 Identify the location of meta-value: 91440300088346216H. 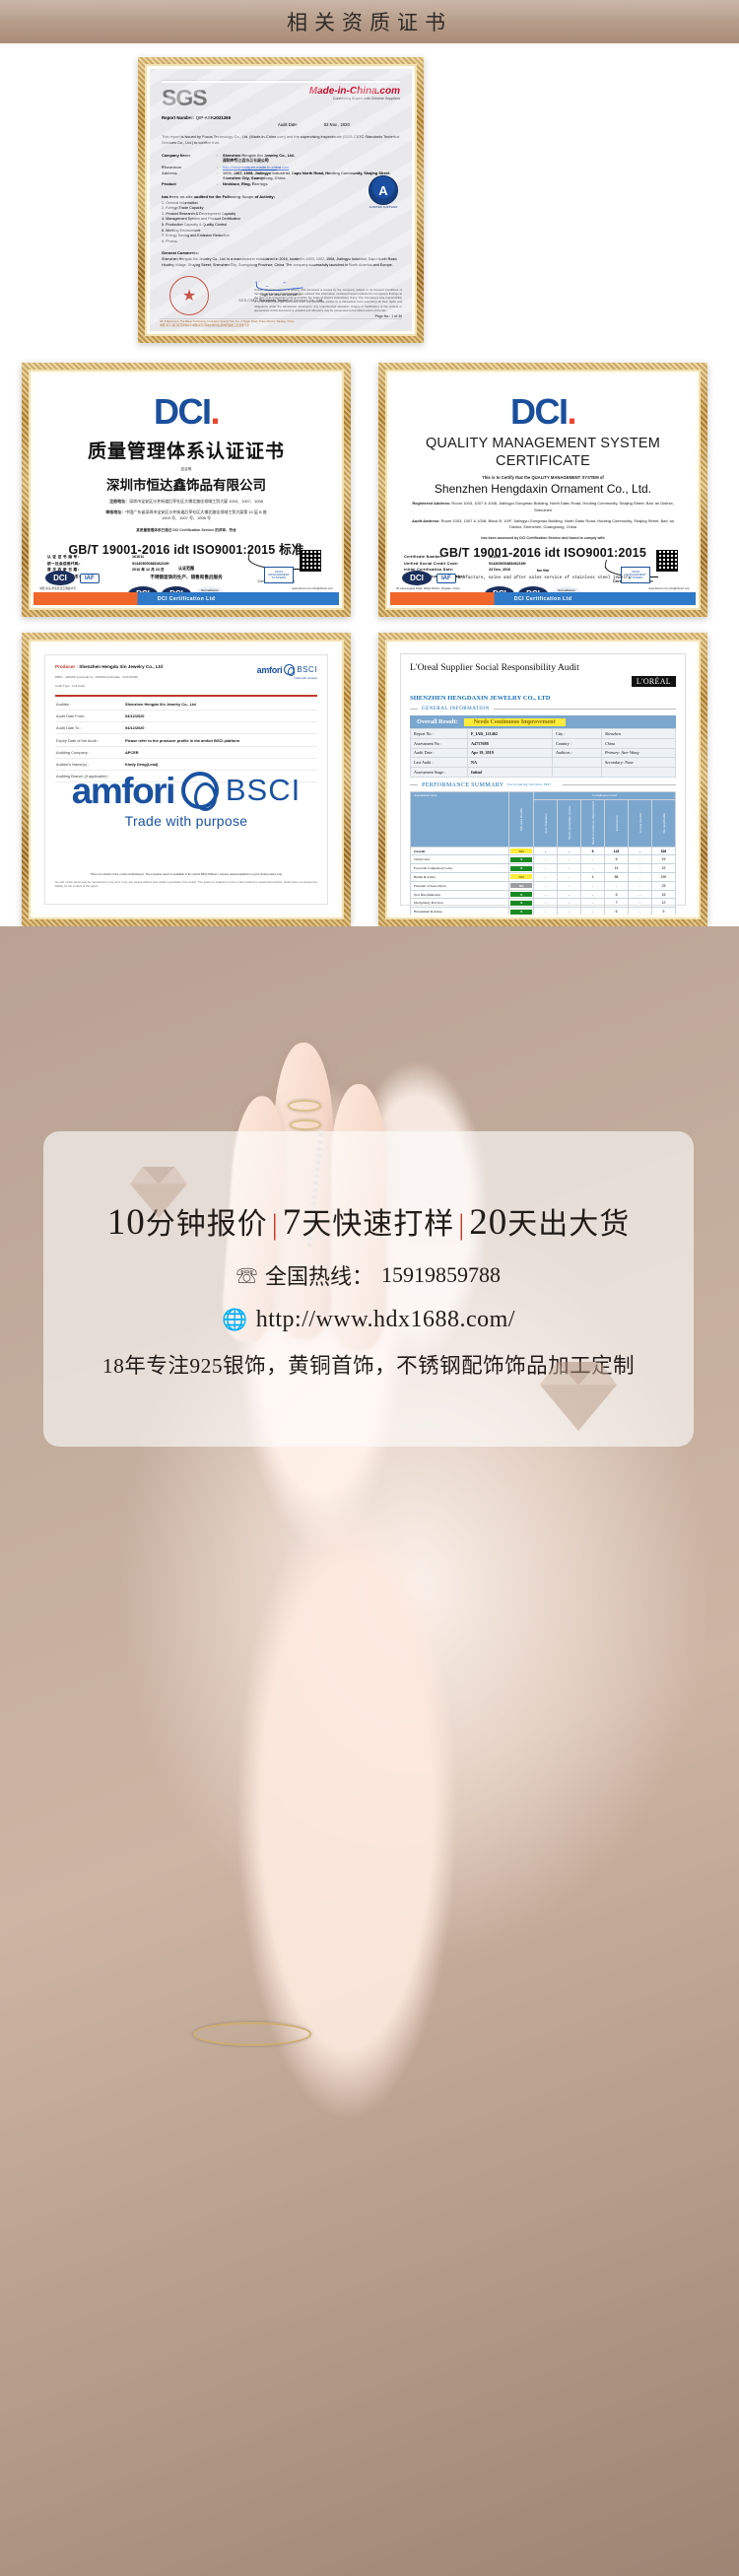
(508, 563).